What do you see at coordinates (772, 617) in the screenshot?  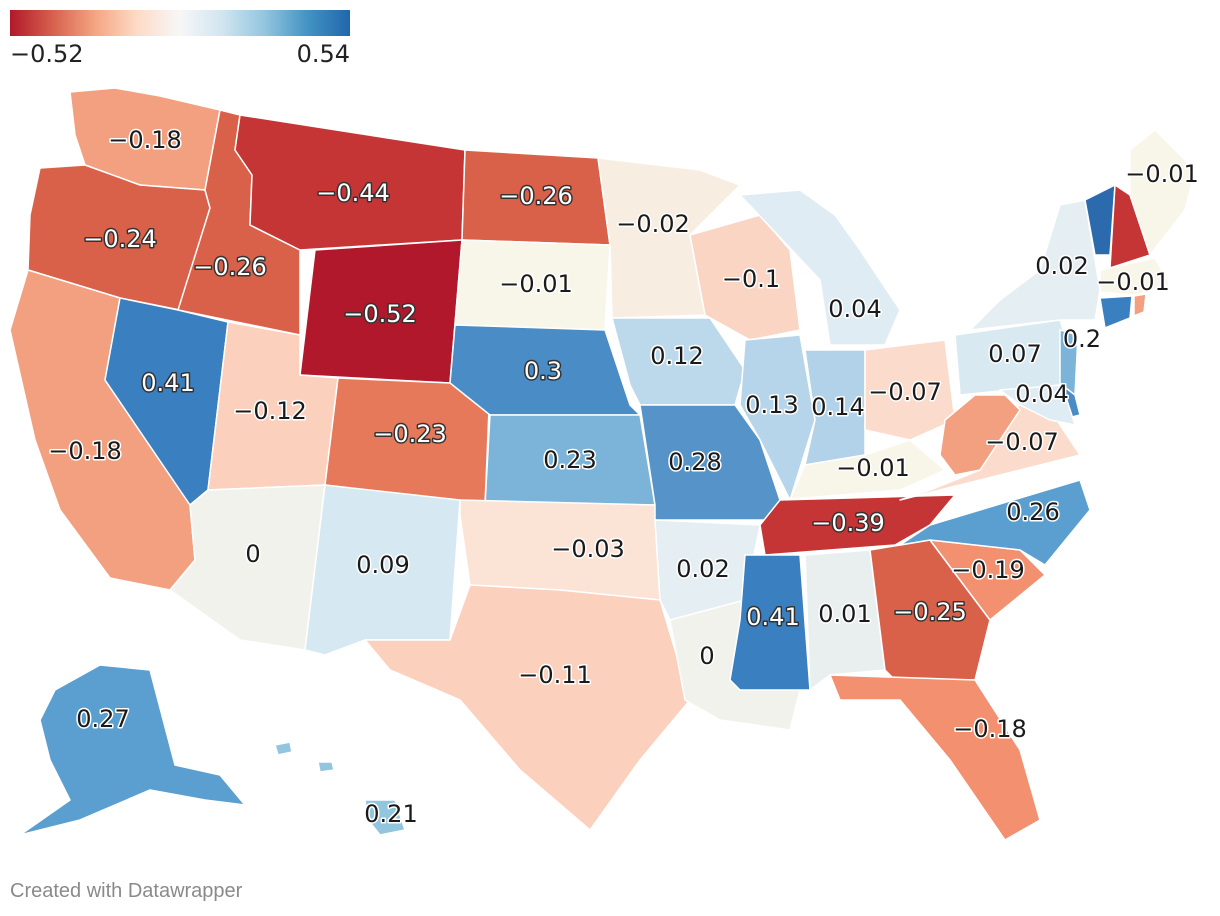 I see `state-label-ms: 0.41` at bounding box center [772, 617].